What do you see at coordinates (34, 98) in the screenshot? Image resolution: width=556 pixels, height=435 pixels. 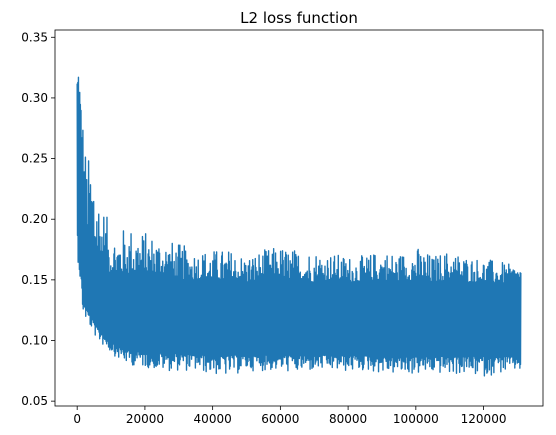 I see `y-tick-label: 0.30` at bounding box center [34, 98].